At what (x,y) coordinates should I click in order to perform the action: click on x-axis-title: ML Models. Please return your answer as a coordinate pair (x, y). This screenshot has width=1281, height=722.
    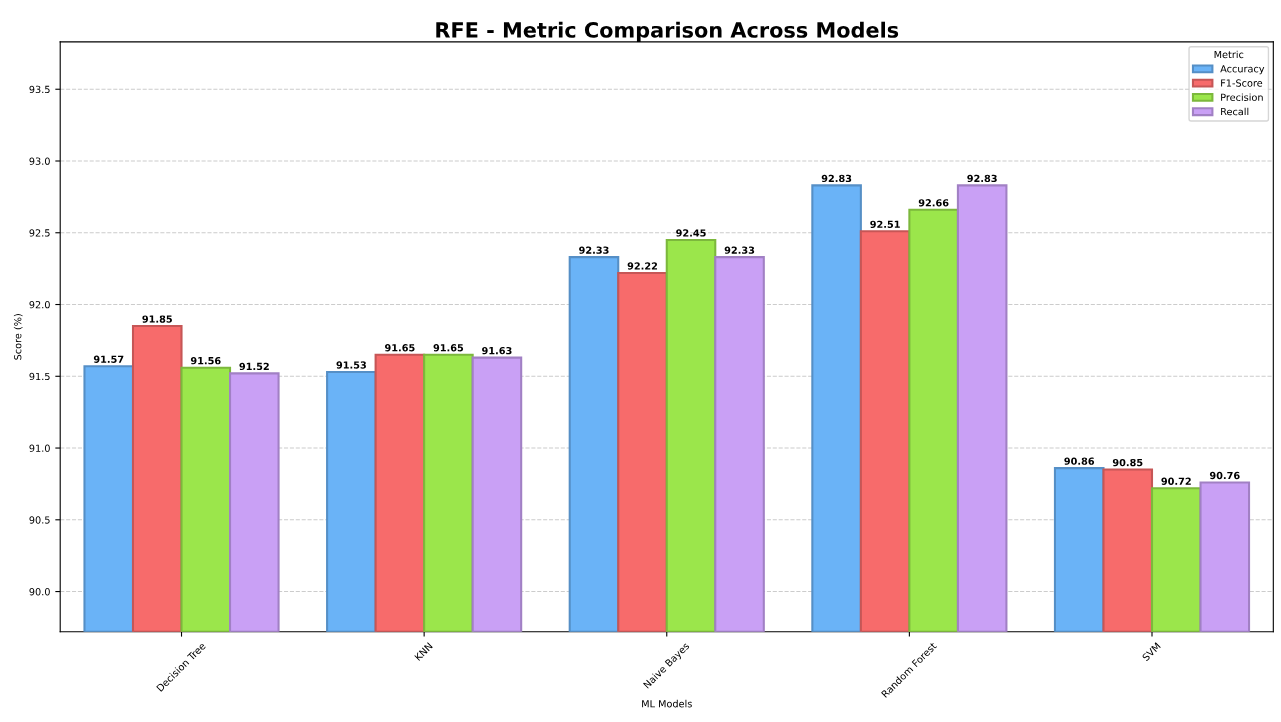
    Looking at the image, I should click on (667, 703).